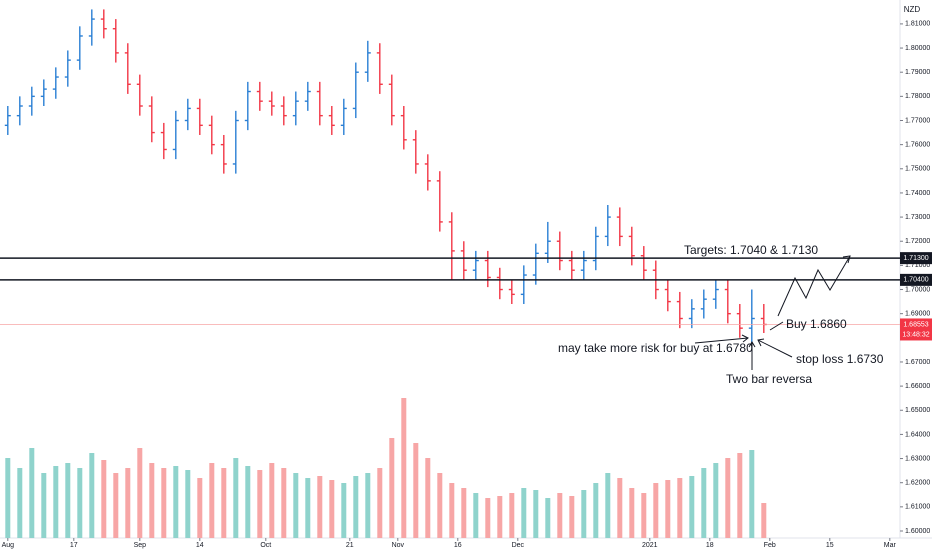  What do you see at coordinates (917, 289) in the screenshot?
I see `y-tick-label: 1.70000` at bounding box center [917, 289].